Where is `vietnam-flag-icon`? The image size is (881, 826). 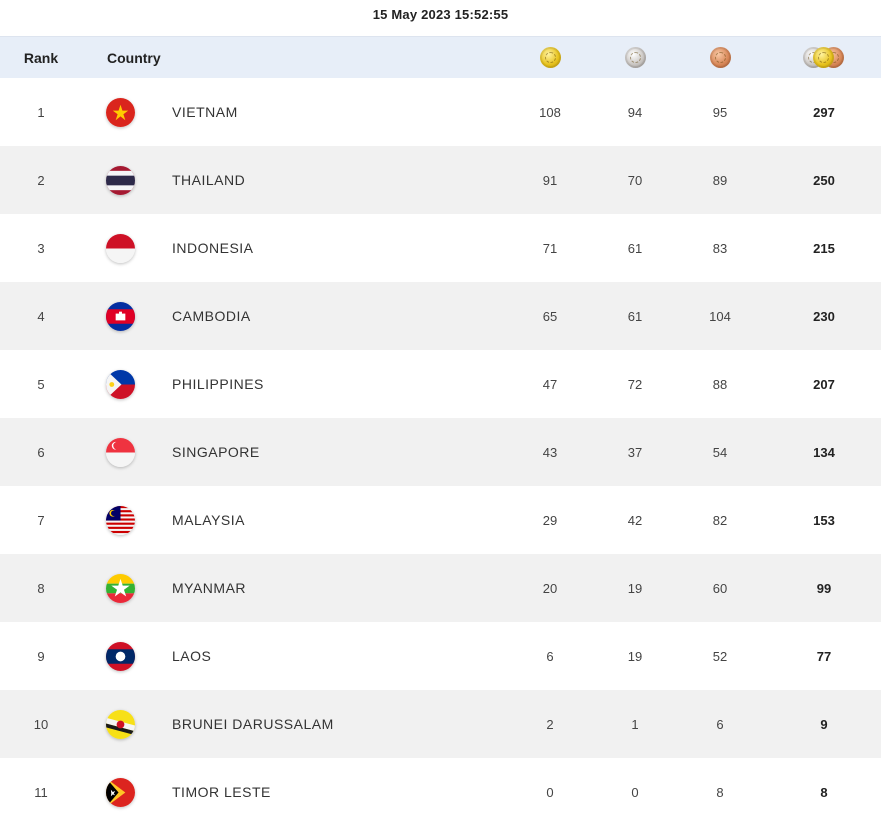
vietnam-flag-icon is located at coordinates (120, 112).